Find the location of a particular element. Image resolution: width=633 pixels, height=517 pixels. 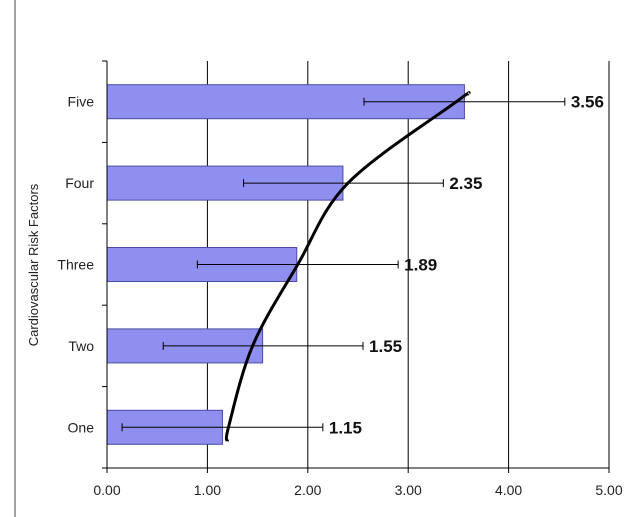

x-tick-label: 2.00 is located at coordinates (307, 490).